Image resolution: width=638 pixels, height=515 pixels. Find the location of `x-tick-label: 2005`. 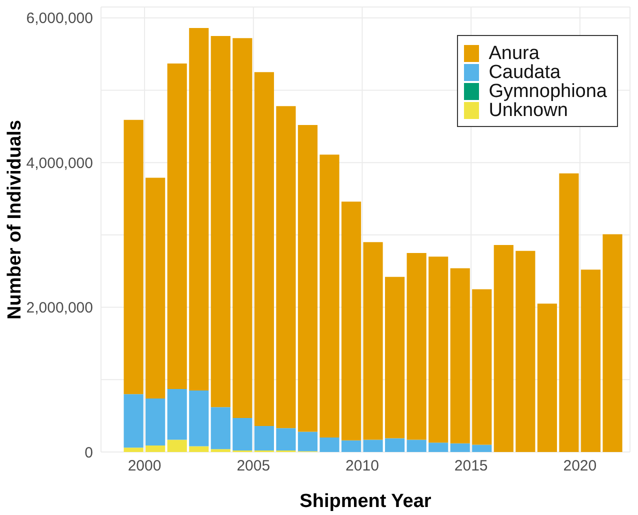

x-tick-label: 2005 is located at coordinates (253, 466).